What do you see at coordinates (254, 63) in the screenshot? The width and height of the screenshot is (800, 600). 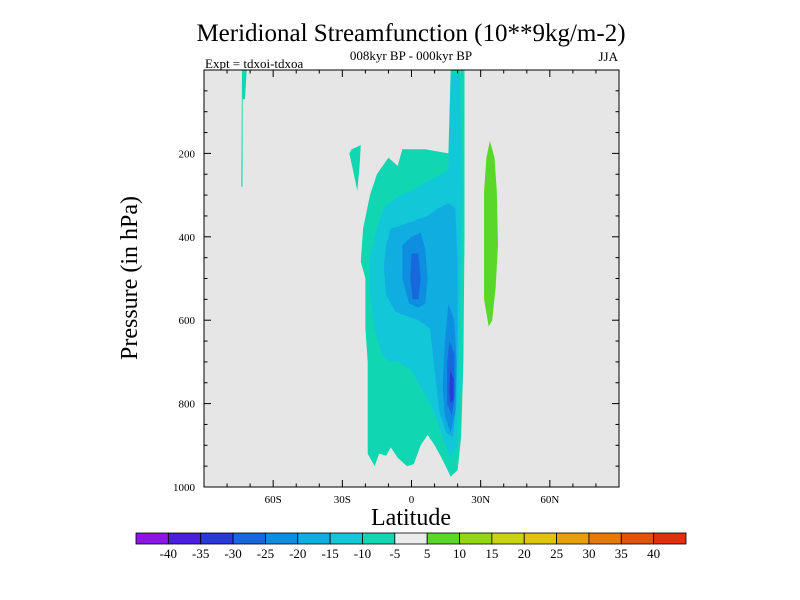 I see `chart-subtitle-experiment: Expt = tdxoi-tdxoa` at bounding box center [254, 63].